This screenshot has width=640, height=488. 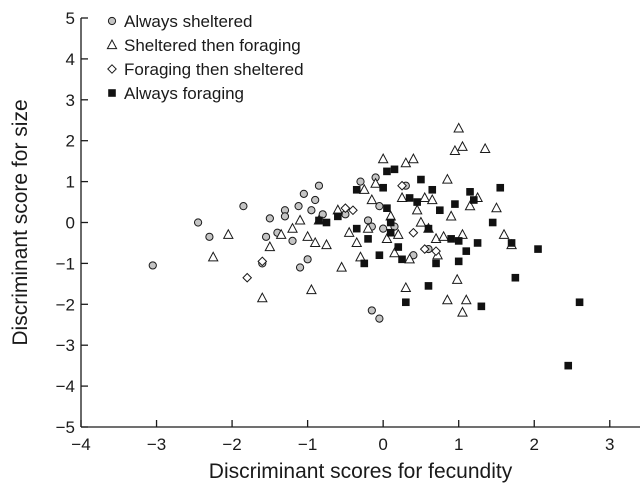 I want to click on series-always-sheltered, so click(x=290, y=248).